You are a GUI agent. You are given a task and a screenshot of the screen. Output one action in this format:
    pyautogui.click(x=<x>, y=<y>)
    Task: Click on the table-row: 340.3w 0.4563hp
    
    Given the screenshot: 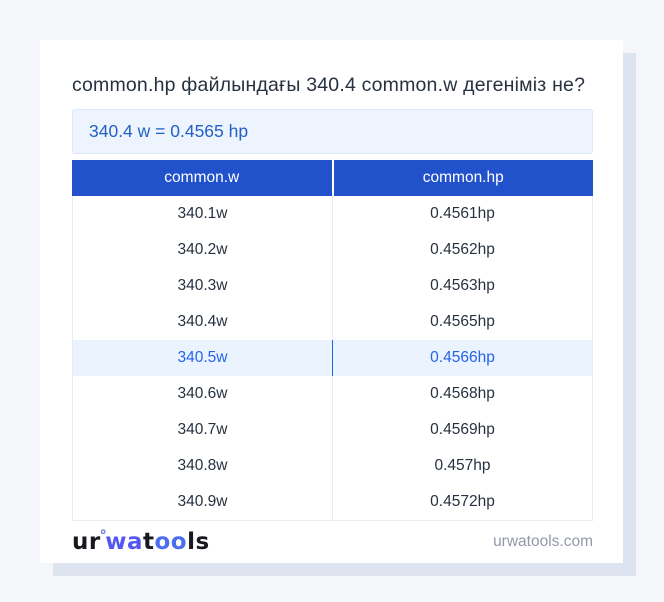 What is the action you would take?
    pyautogui.click(x=332, y=286)
    